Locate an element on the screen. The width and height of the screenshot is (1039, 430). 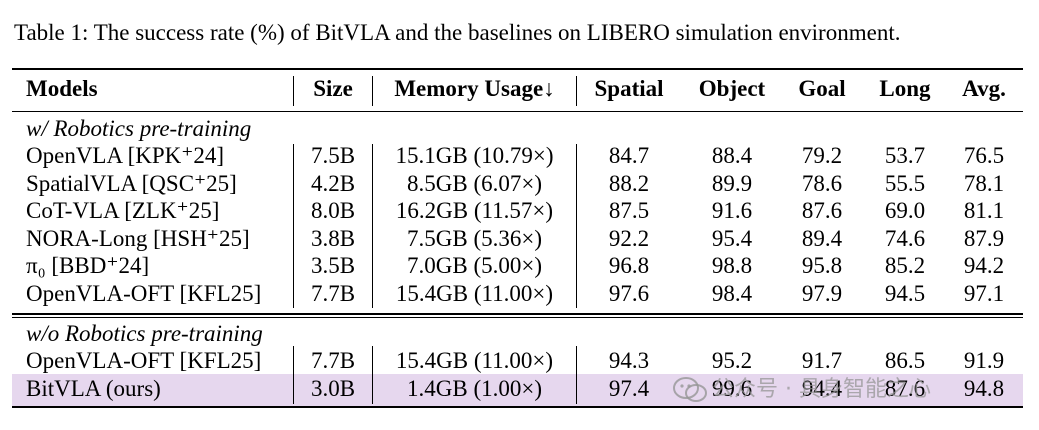
table-cell-goal: 95.8 is located at coordinates (822, 266).